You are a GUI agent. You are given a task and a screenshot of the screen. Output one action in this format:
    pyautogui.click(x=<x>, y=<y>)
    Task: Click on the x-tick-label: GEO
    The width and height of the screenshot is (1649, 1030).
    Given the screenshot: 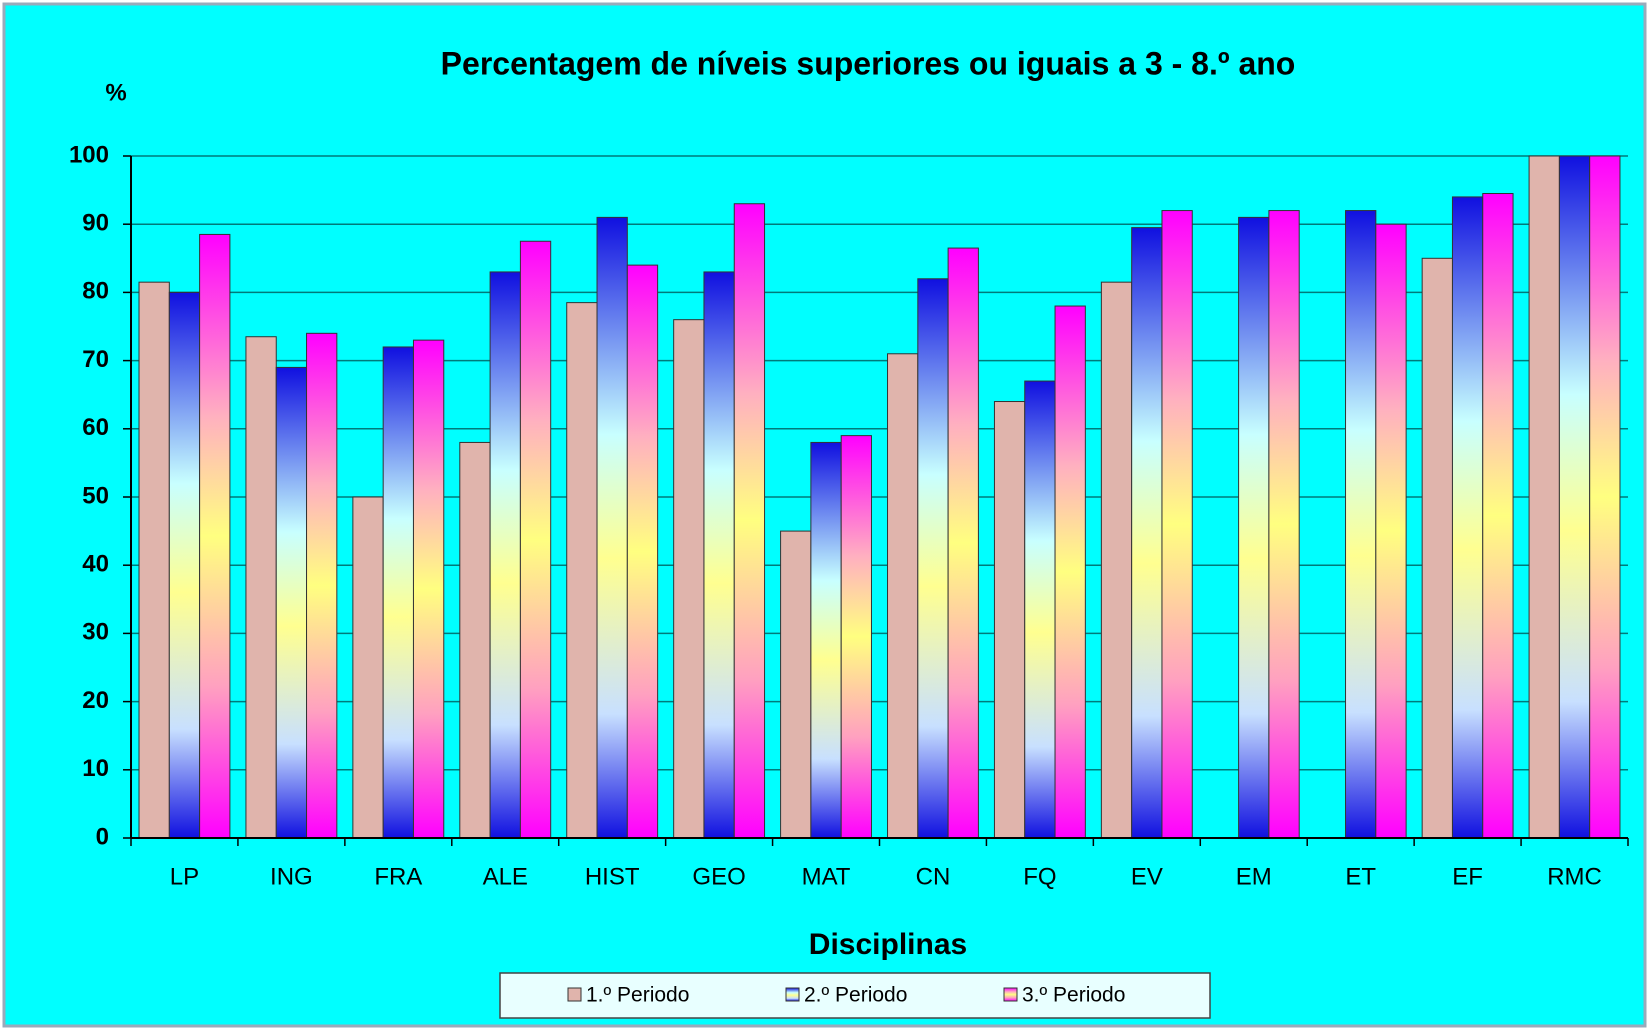 What is the action you would take?
    pyautogui.click(x=718, y=876)
    